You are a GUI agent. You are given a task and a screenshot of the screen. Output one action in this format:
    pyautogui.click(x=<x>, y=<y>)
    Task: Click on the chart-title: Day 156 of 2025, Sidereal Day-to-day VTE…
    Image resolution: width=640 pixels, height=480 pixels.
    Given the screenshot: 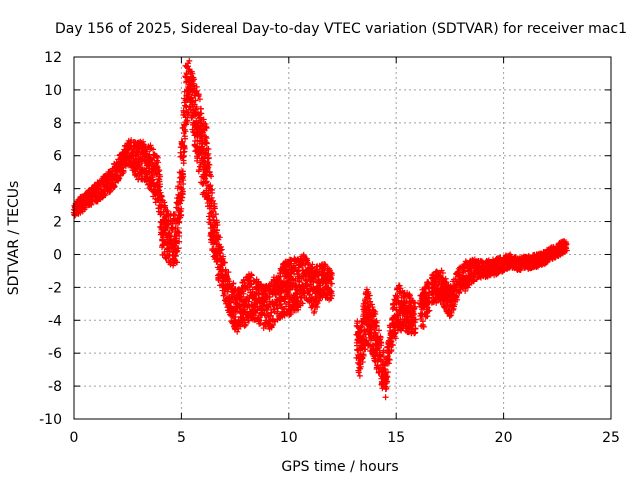 What is the action you would take?
    pyautogui.click(x=341, y=29)
    